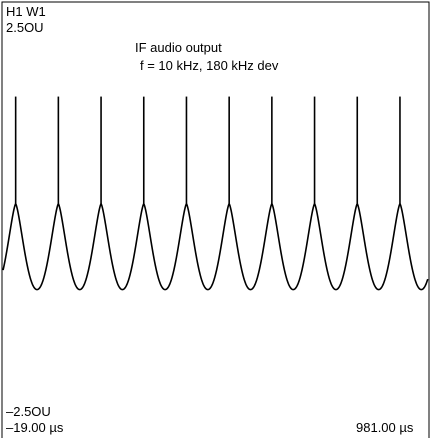 The image size is (431, 438). Describe the element at coordinates (26, 11) in the screenshot. I see `trace-id-label: H1 W1` at that location.